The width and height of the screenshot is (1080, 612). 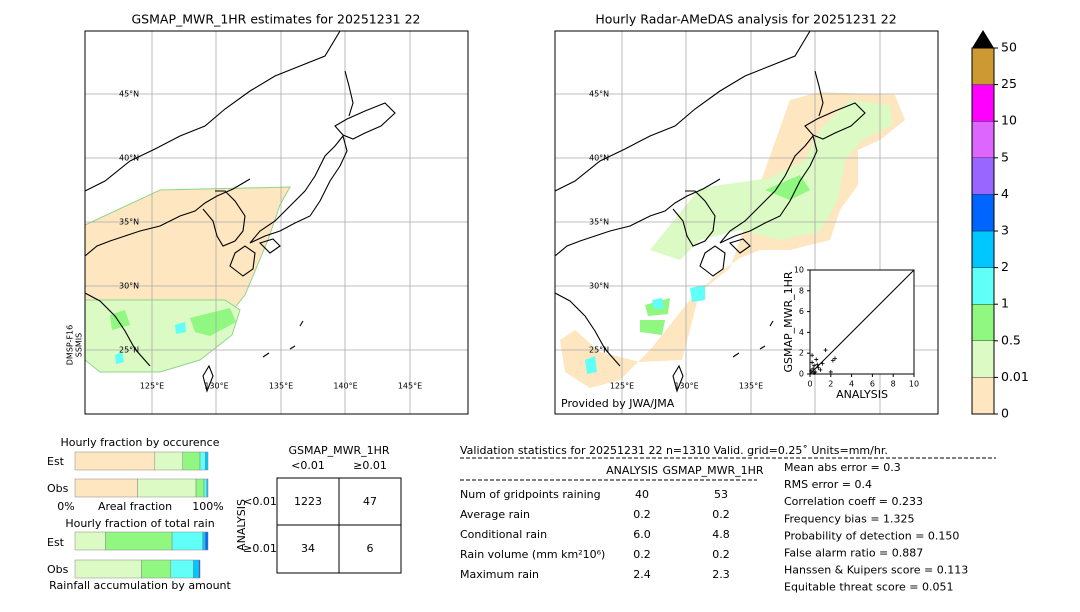 I want to click on stat-value: 2.3, so click(x=721, y=574).